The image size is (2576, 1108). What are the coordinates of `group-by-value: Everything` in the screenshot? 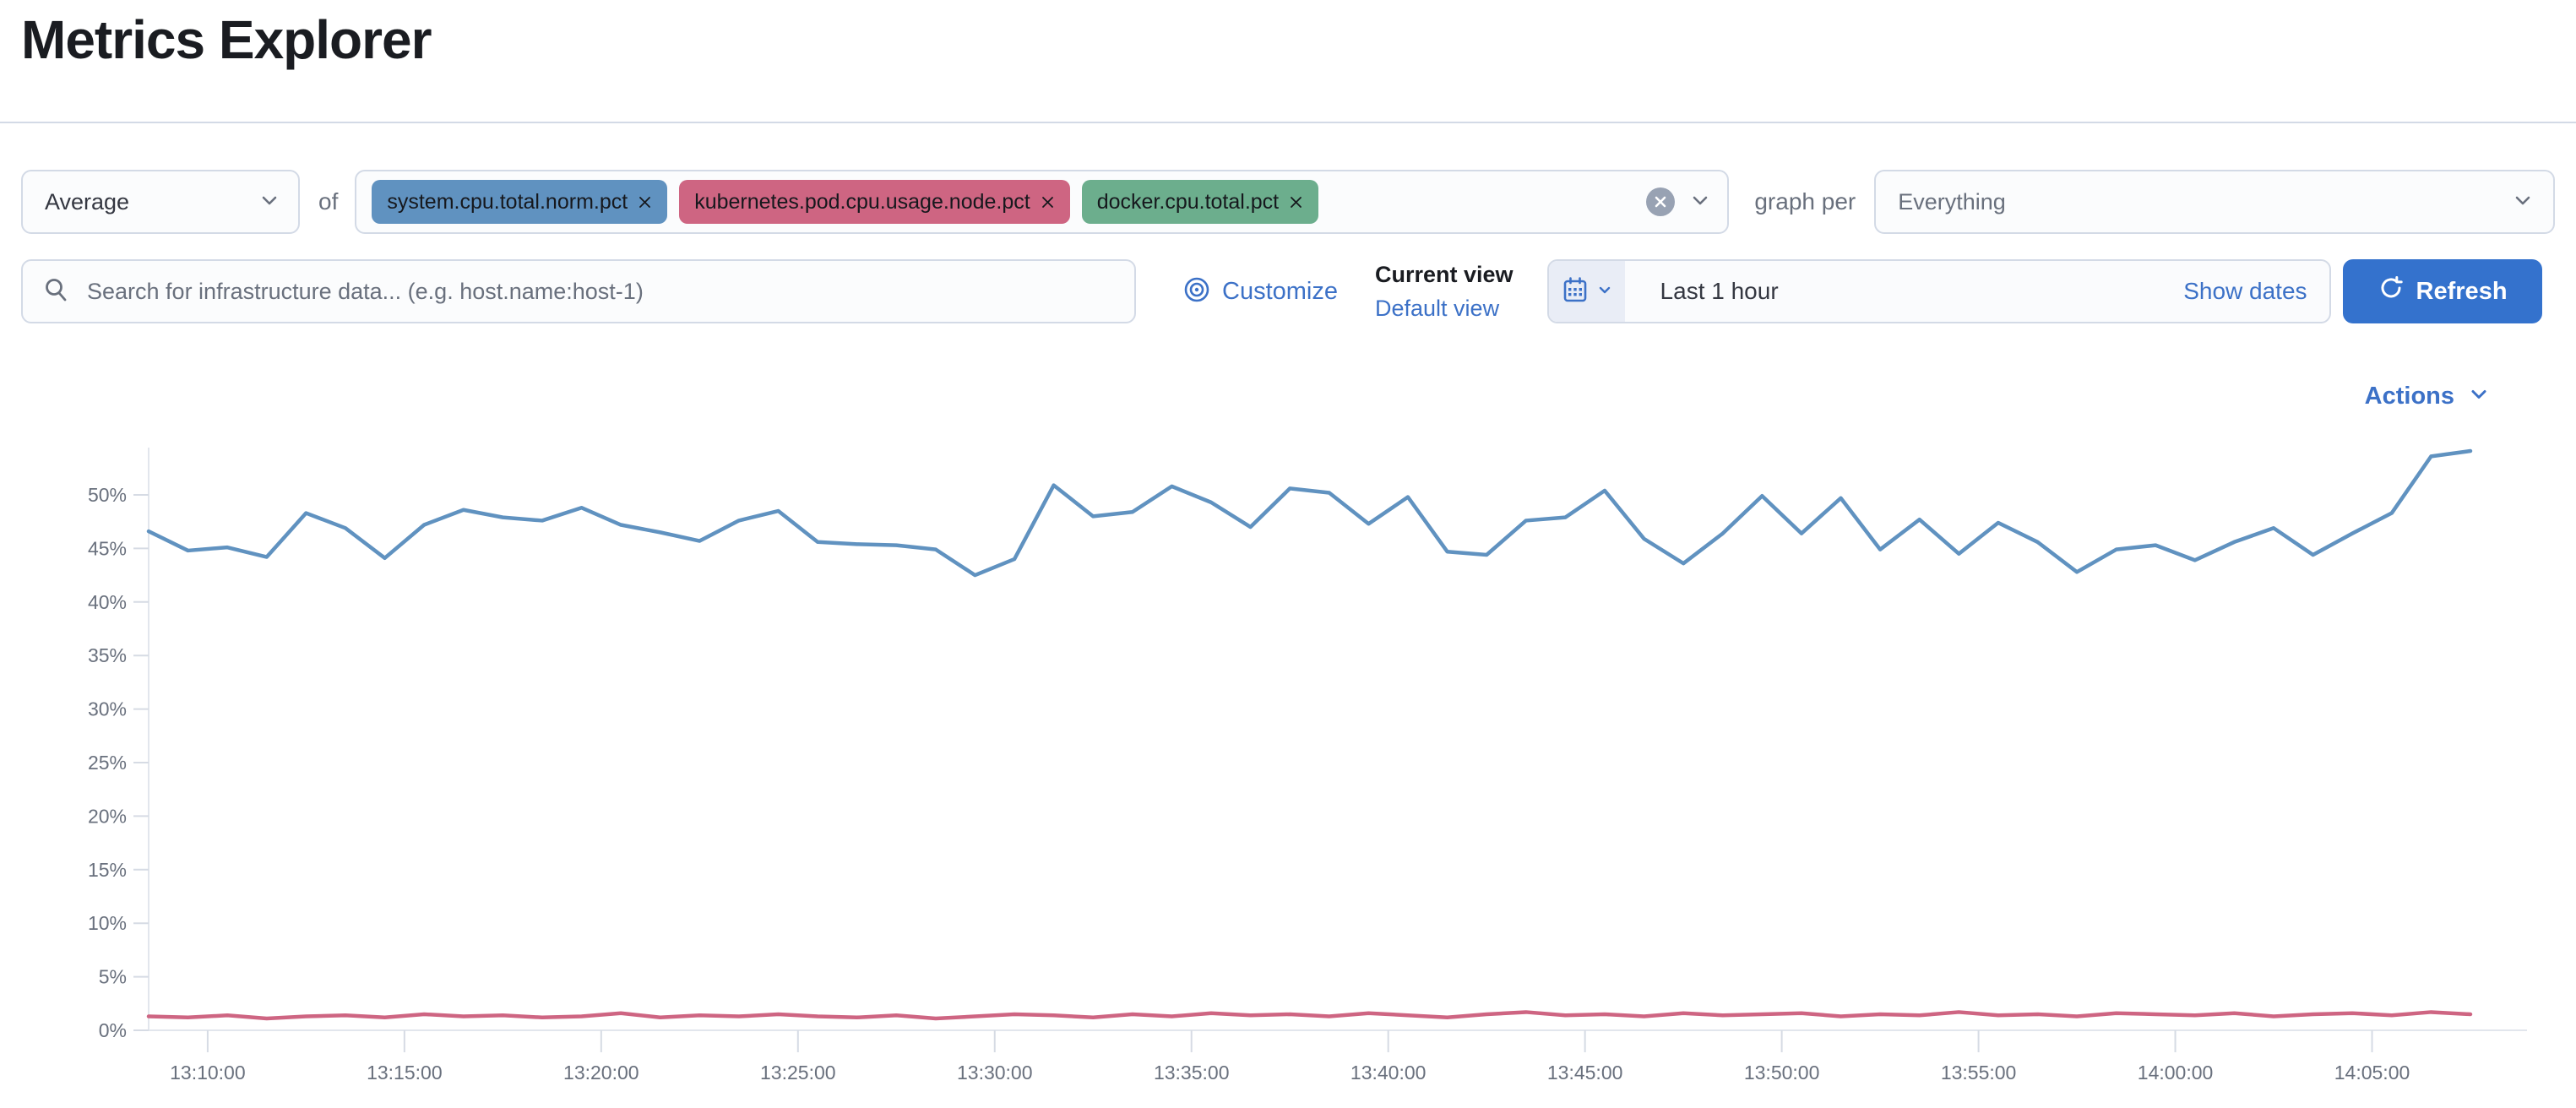 It's located at (1952, 201).